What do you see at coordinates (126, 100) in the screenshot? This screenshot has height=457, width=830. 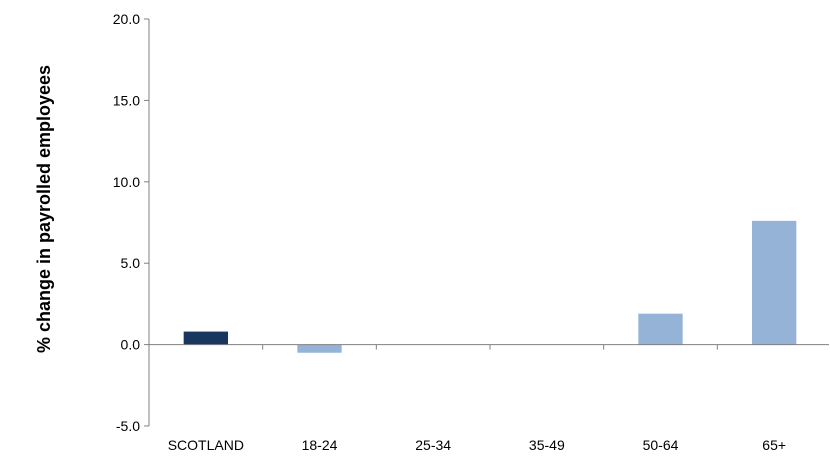 I see `y-tick-label: 15.0` at bounding box center [126, 100].